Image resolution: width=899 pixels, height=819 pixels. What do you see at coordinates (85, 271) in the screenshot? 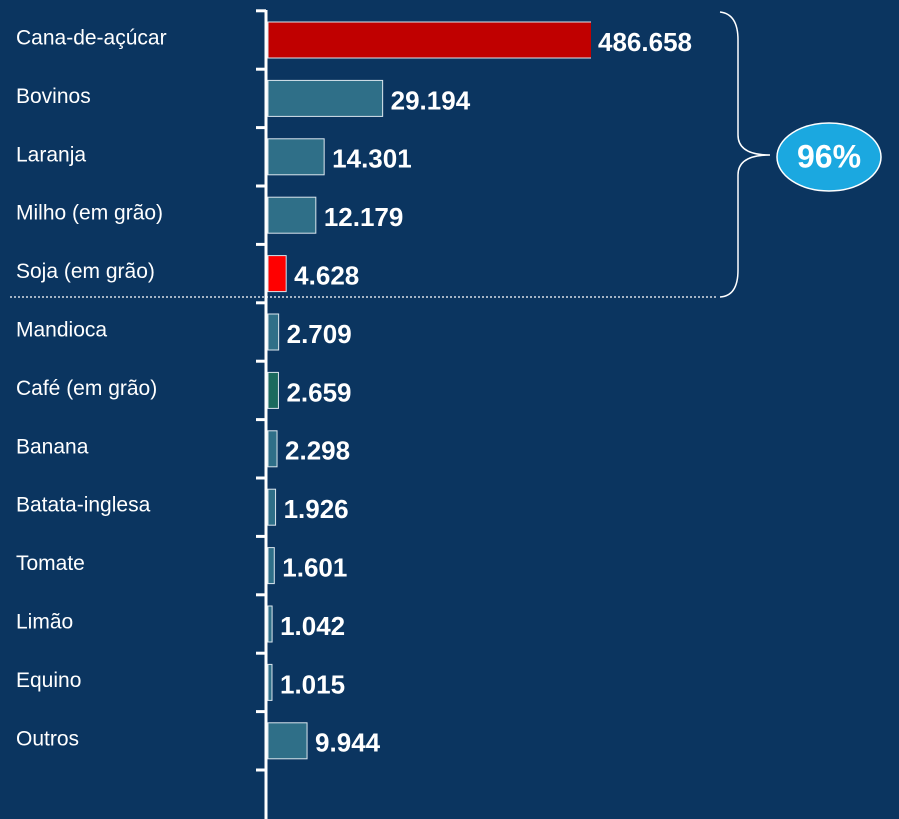
I see `category-label: Soja (em grão)` at bounding box center [85, 271].